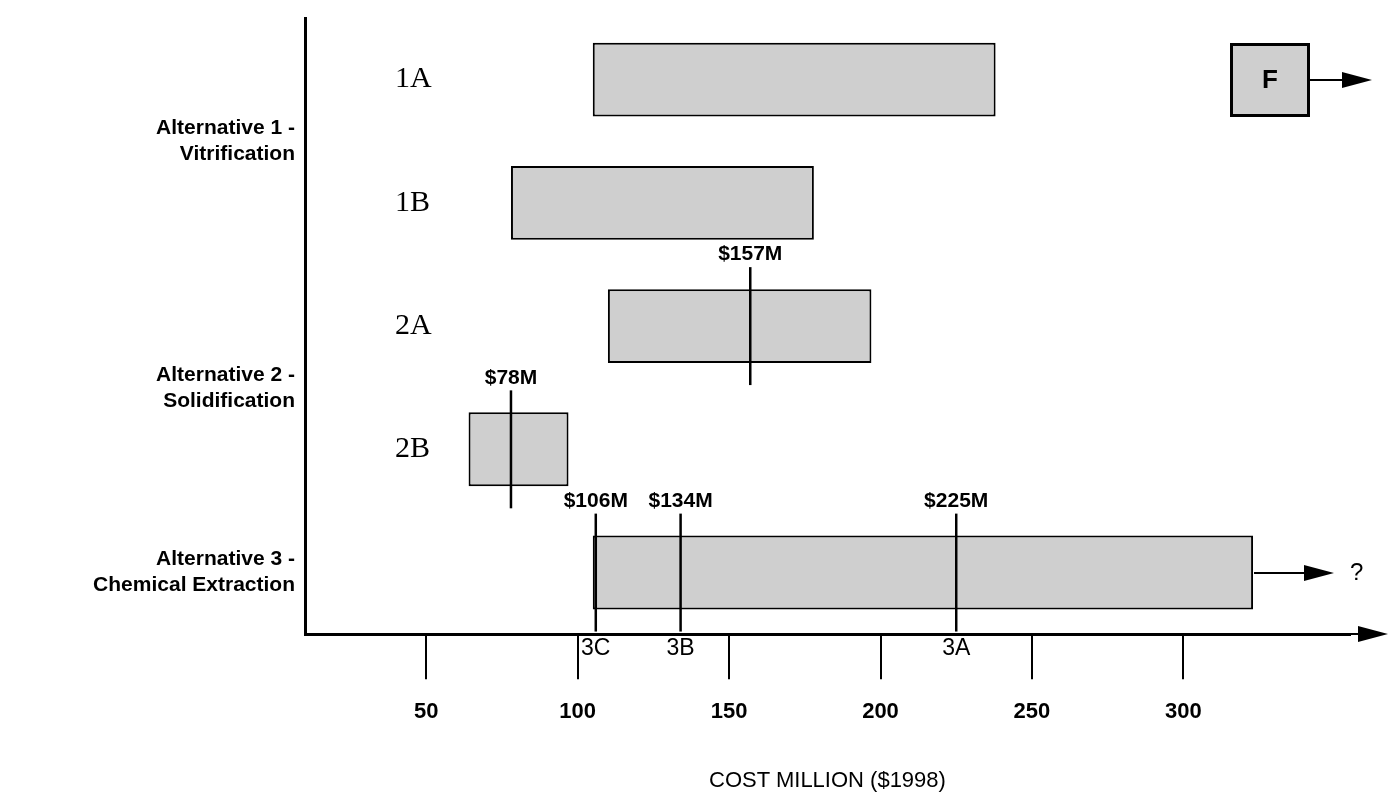  Describe the element at coordinates (1032, 711) in the screenshot. I see `x-tick-label: 250` at that location.